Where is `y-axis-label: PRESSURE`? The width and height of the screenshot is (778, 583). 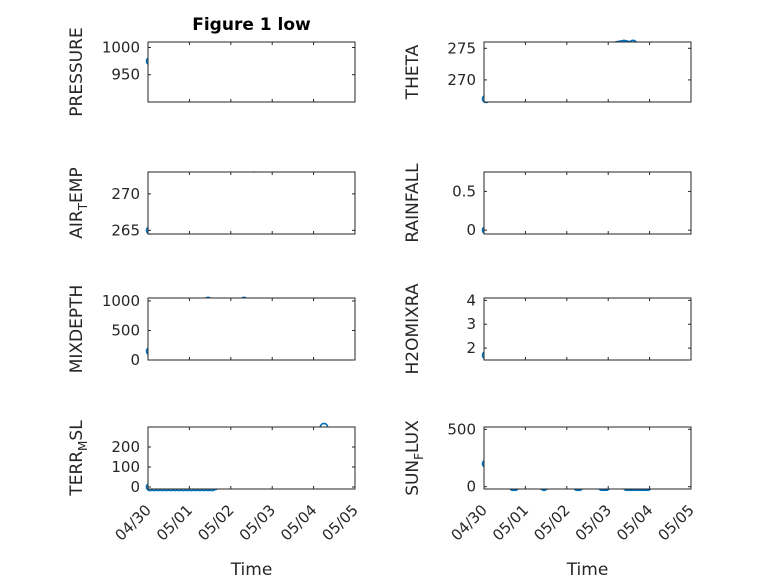 y-axis-label: PRESSURE is located at coordinates (77, 71).